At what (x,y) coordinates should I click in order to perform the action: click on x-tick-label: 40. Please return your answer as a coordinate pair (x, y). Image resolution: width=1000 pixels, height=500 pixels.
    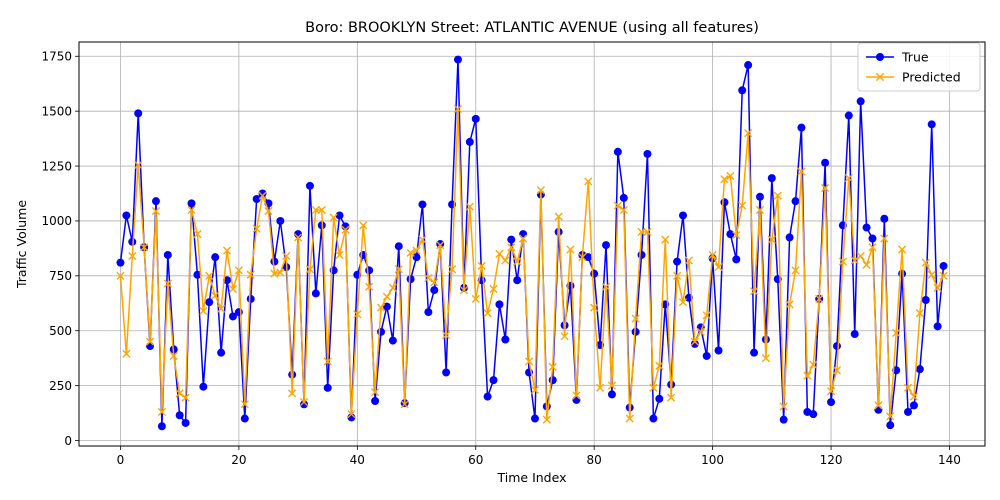
    Looking at the image, I should click on (357, 460).